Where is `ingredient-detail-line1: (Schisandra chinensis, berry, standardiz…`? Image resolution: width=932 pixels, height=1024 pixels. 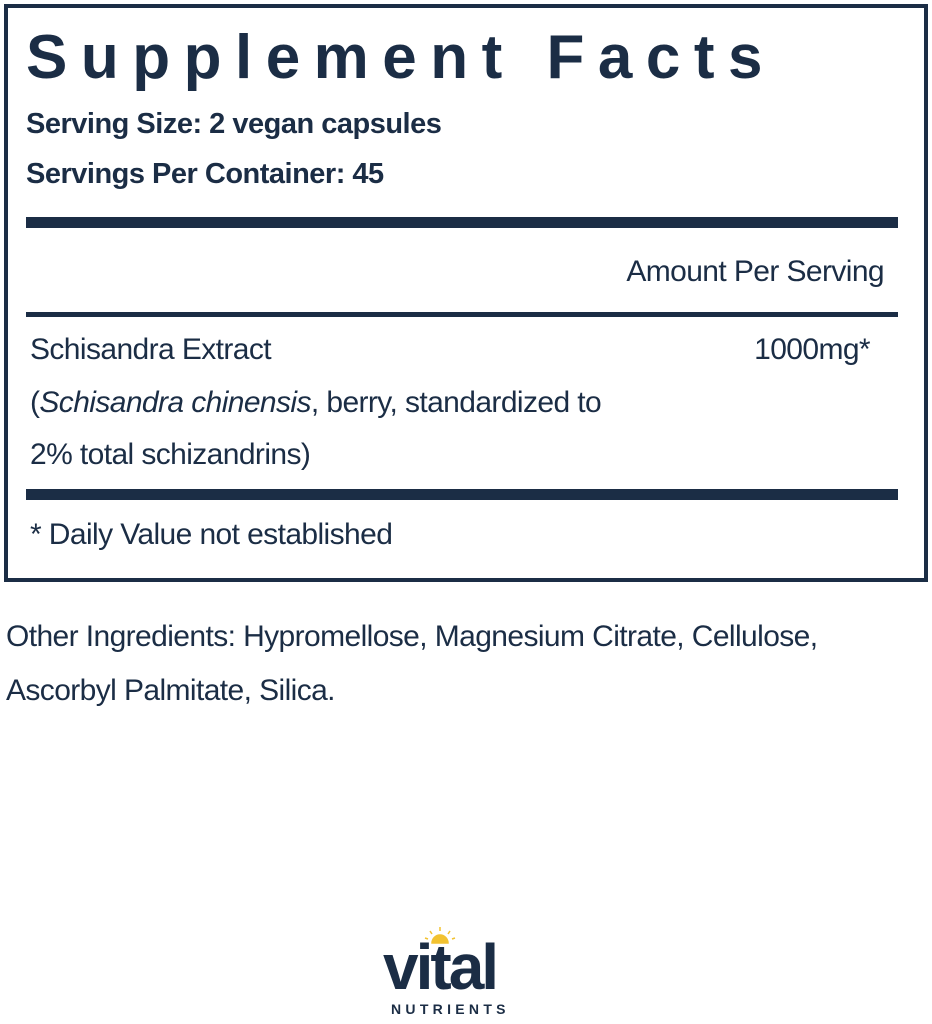 ingredient-detail-line1: (Schisandra chinensis, berry, standardiz… is located at coordinates (316, 403).